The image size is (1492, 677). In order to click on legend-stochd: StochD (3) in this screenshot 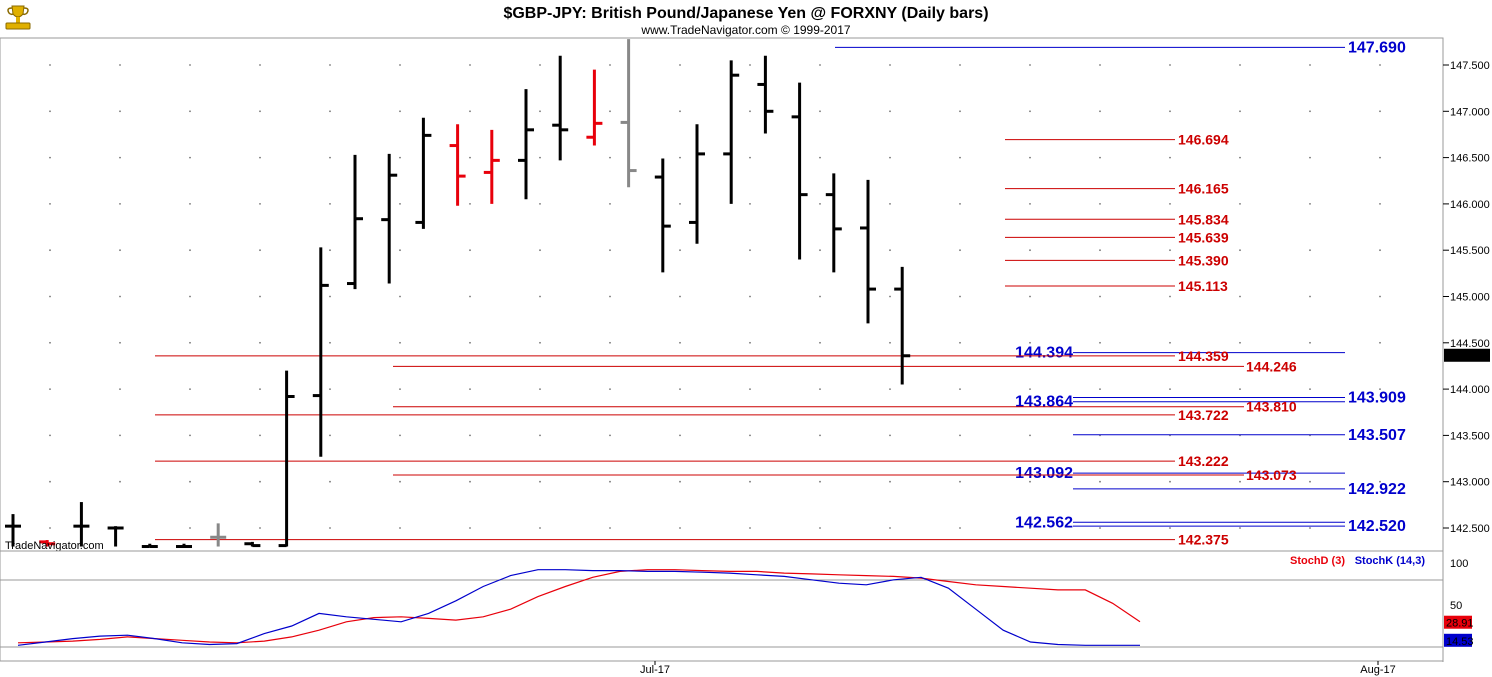, I will do `click(1317, 561)`.